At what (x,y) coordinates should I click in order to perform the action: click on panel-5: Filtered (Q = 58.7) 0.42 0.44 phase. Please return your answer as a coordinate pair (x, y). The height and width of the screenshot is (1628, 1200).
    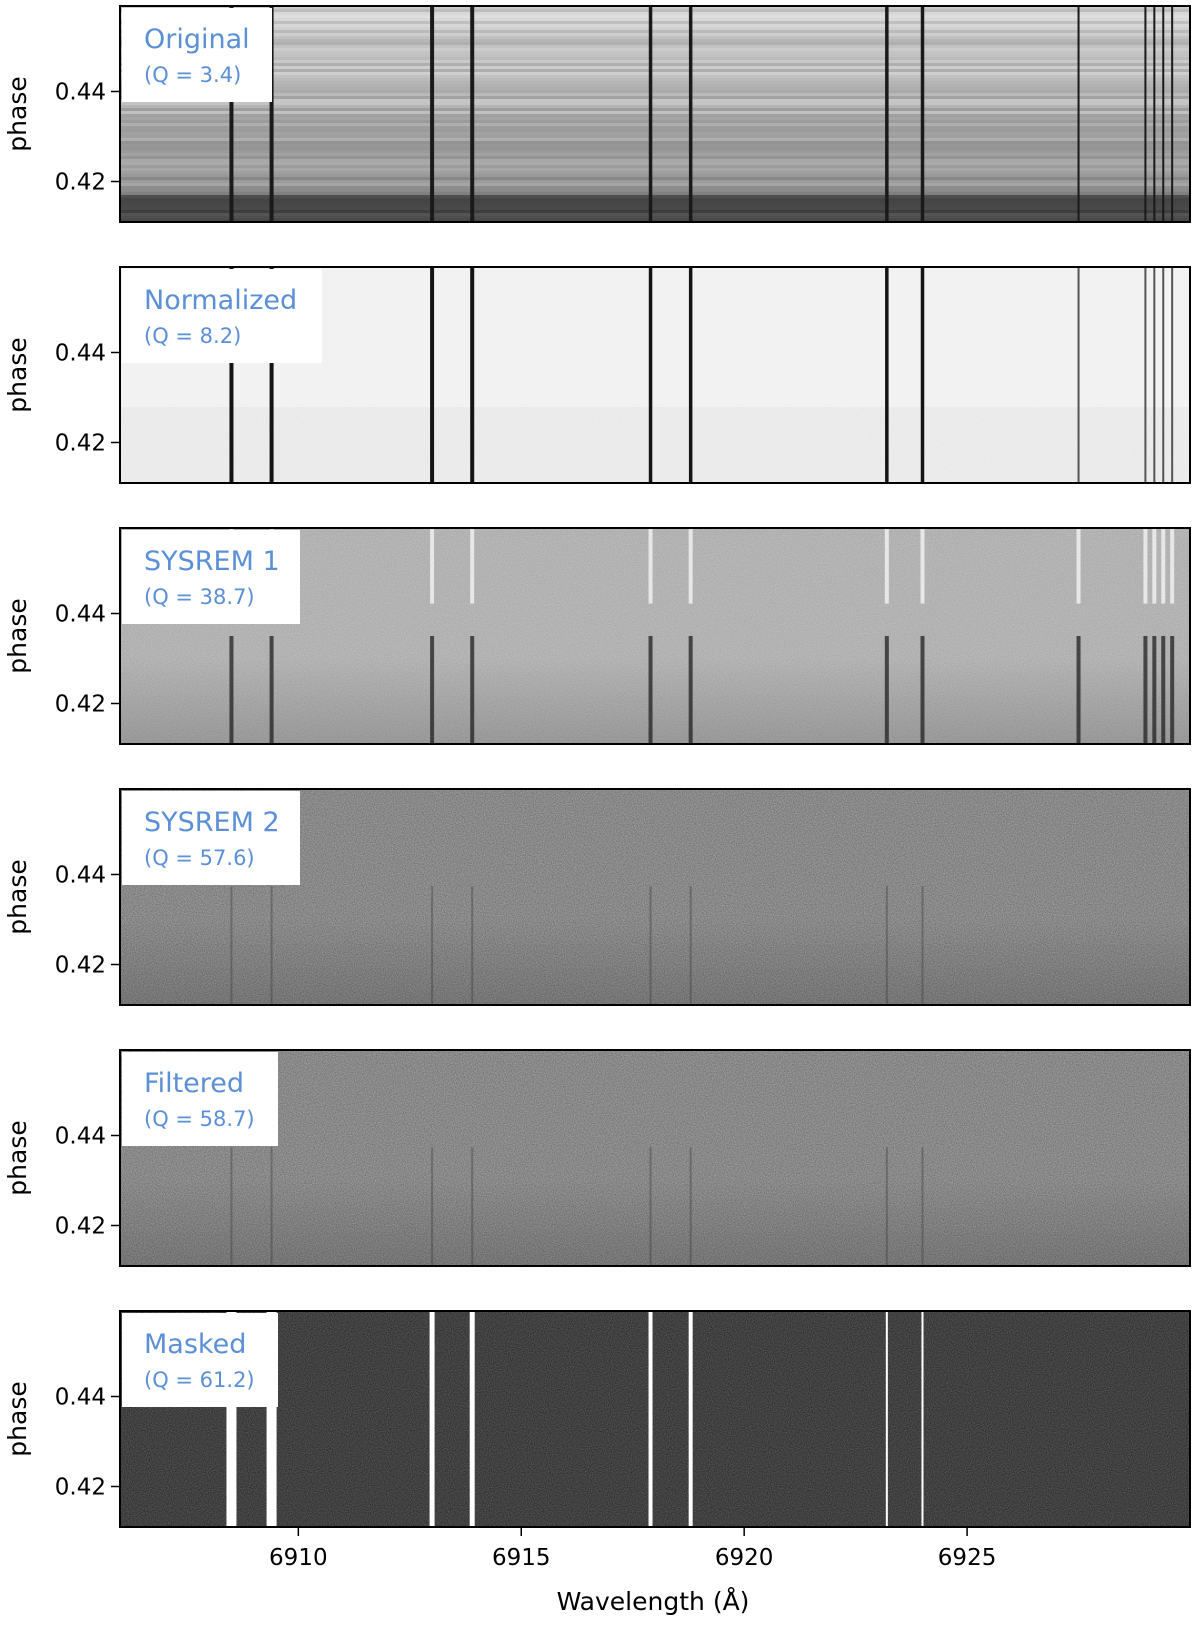
    Looking at the image, I should click on (597, 1158).